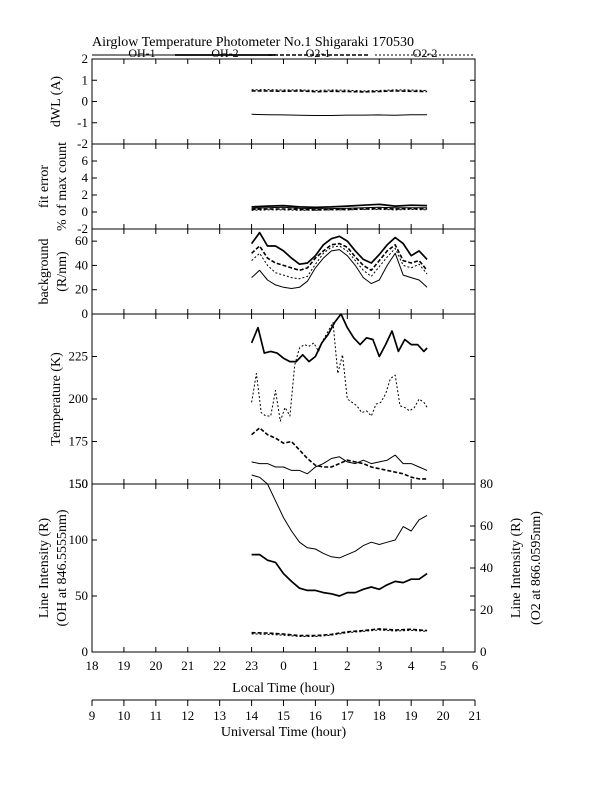 The height and width of the screenshot is (797, 612). Describe the element at coordinates (284, 732) in the screenshot. I see `utc-axis-label: Universal Time (hour)` at that location.